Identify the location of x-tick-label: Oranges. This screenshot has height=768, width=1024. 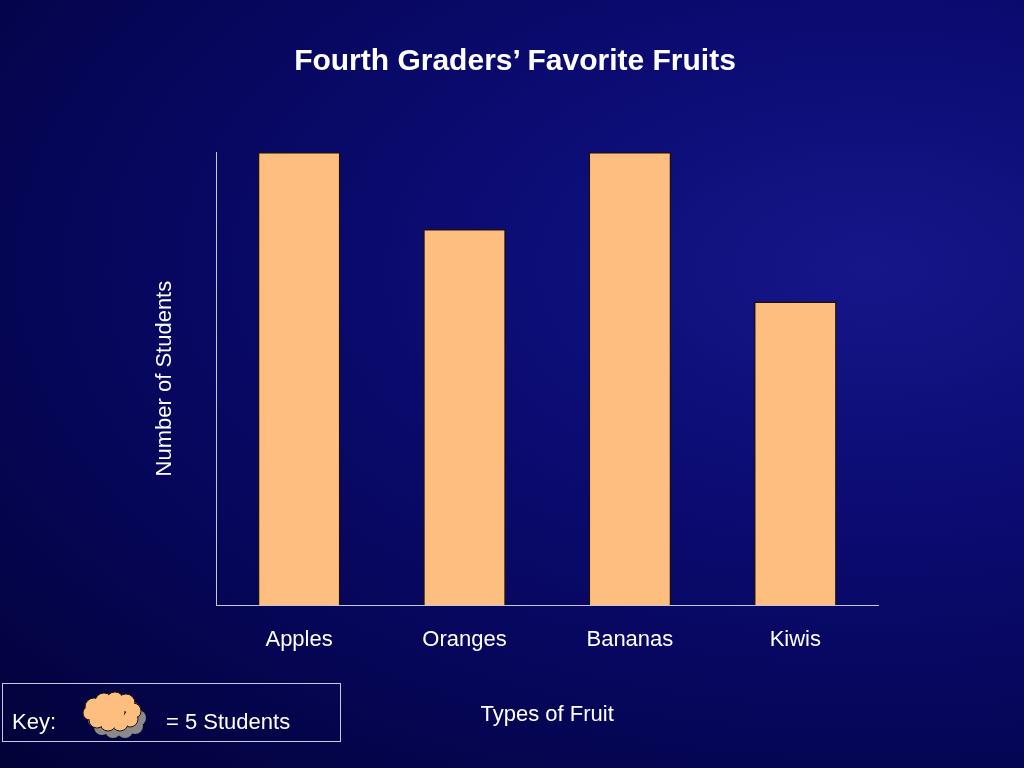
(464, 639).